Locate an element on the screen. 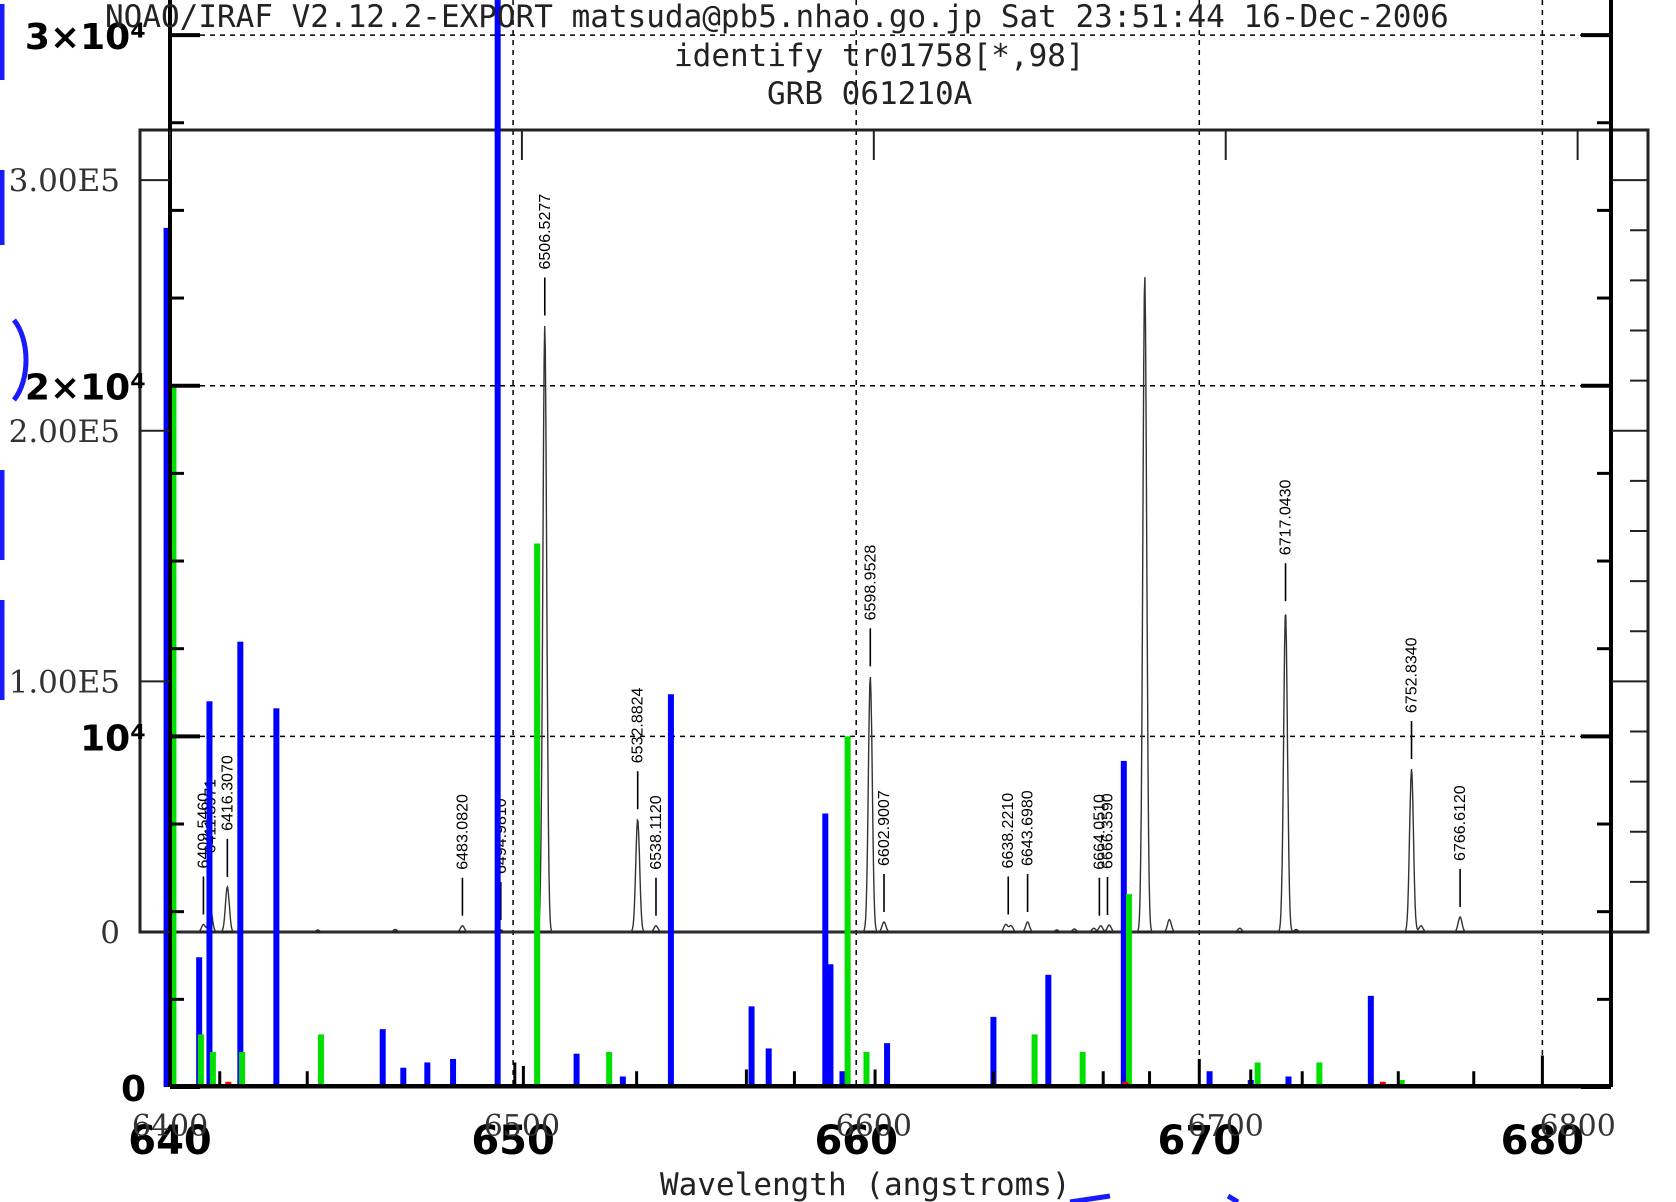 This screenshot has height=1202, width=1676. spectrum-x-tick-label: 6600 is located at coordinates (874, 1126).